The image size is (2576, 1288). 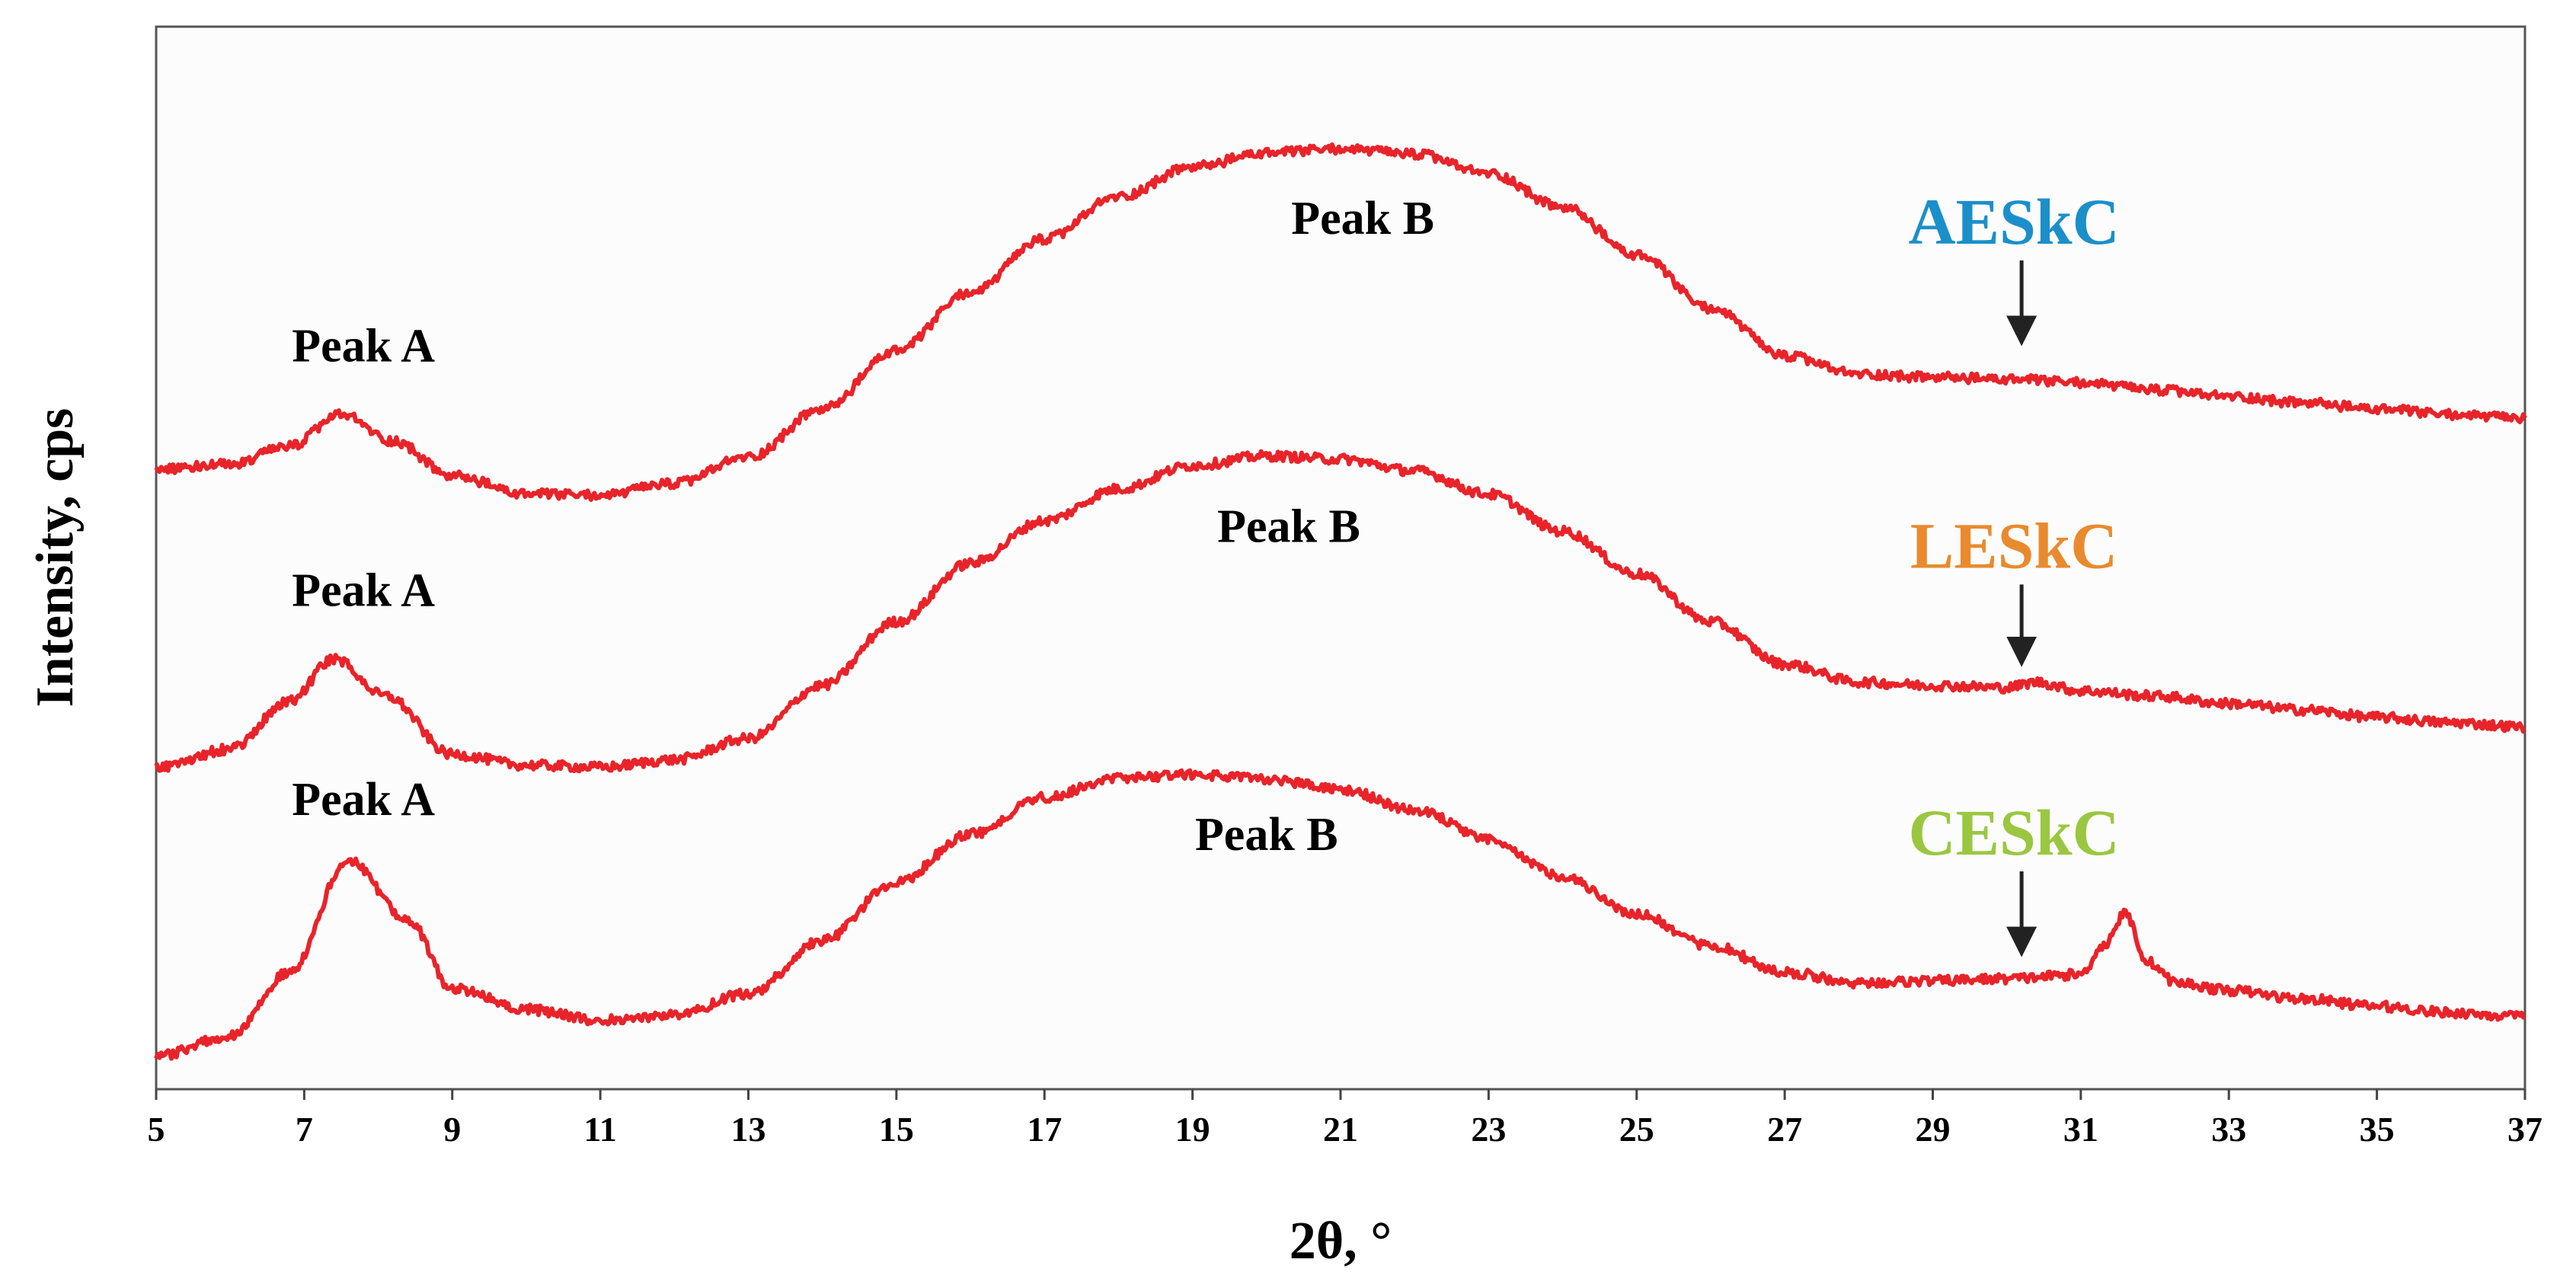 I want to click on x-axis-ticks: 5 7 9 11 13 15 17 19 21 23 25 27 29 31 33 35 37, so click(x=1345, y=1119).